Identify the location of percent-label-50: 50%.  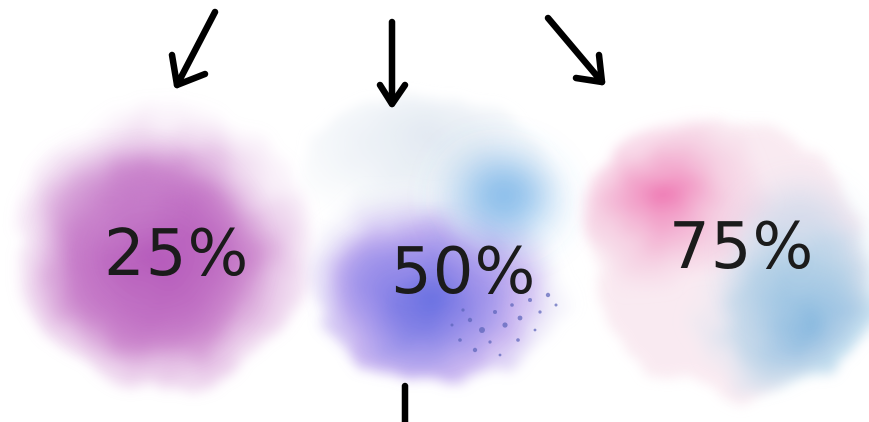
(464, 272).